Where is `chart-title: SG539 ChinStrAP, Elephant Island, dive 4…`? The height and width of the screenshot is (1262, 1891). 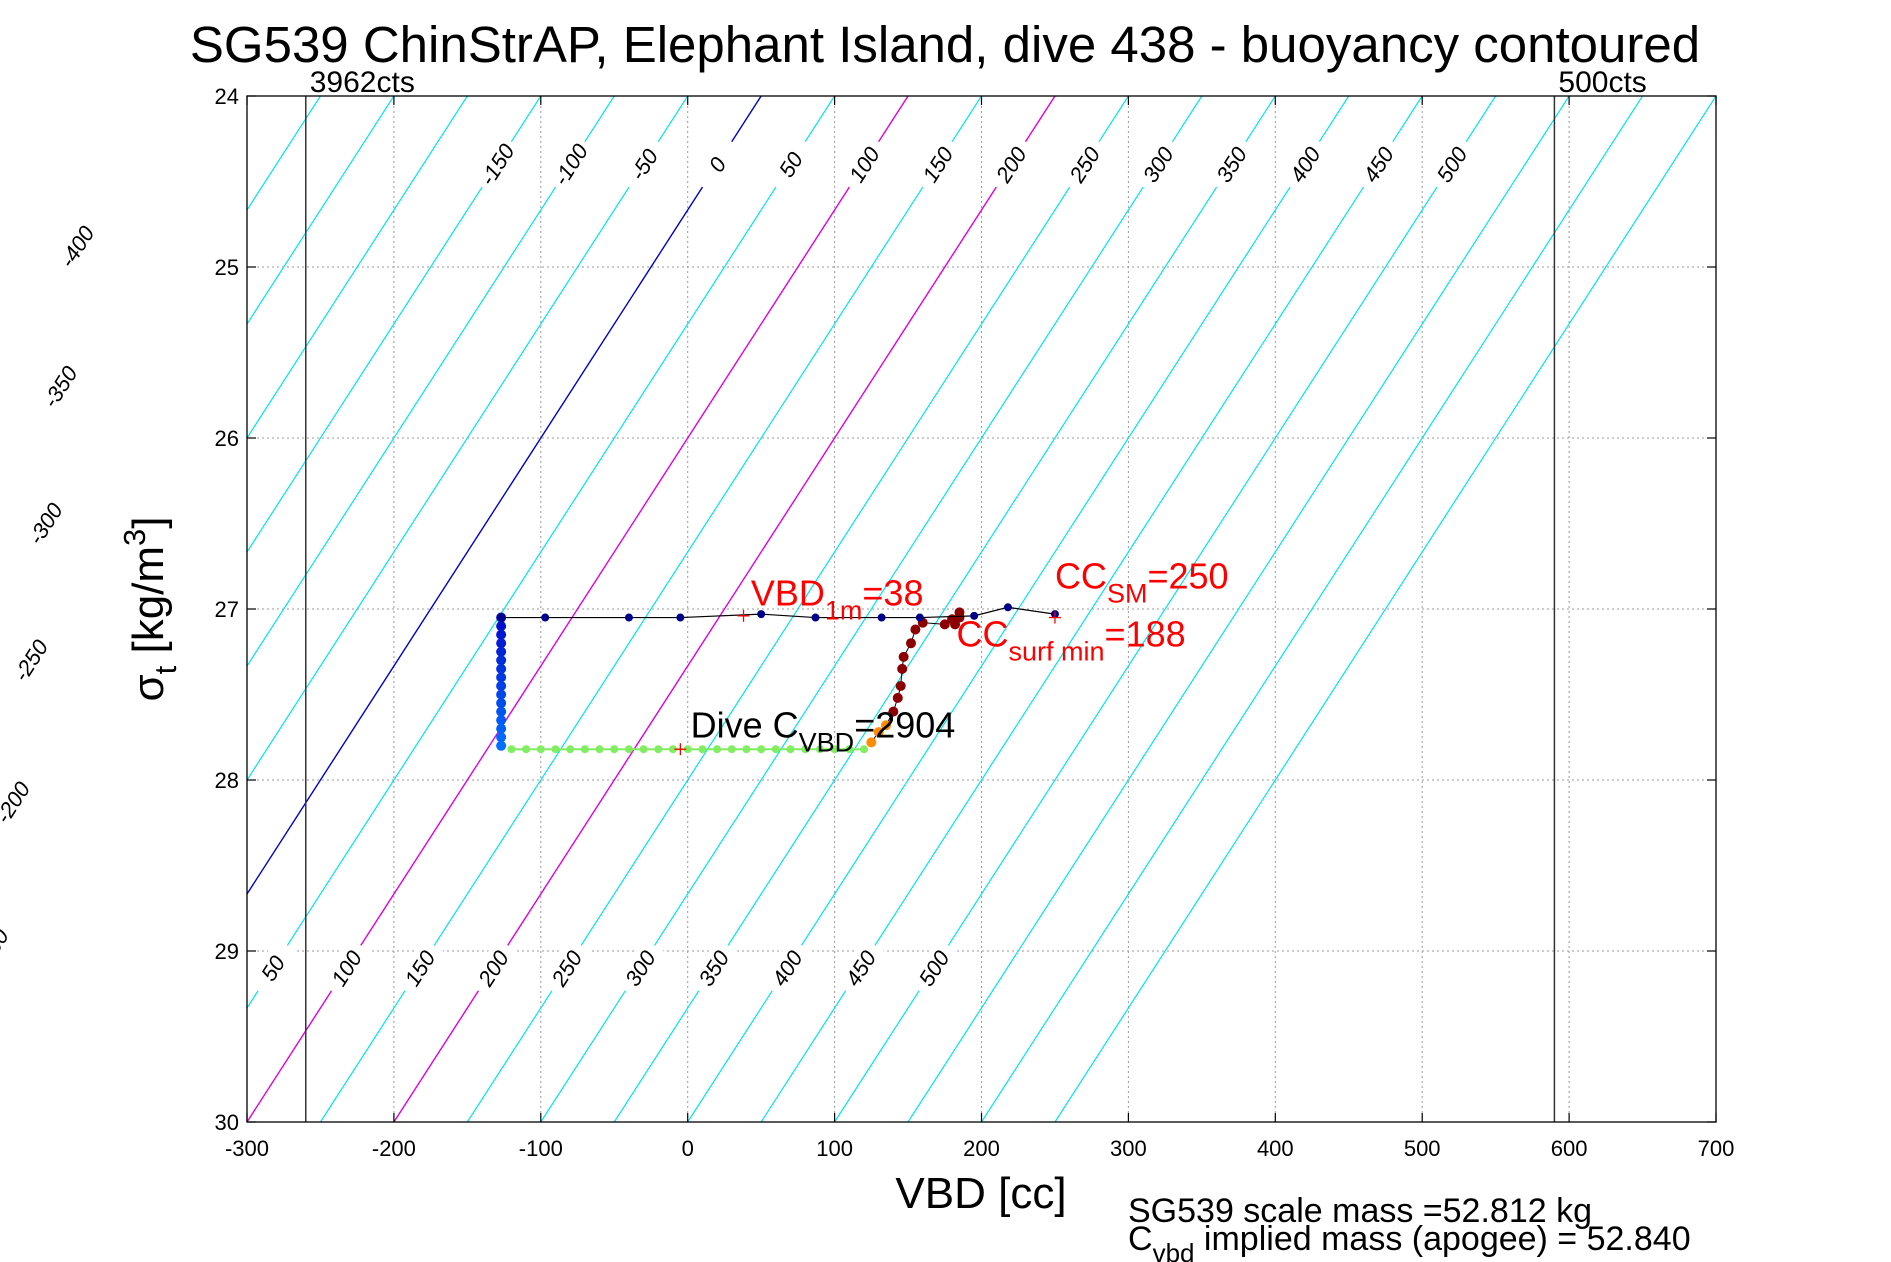 chart-title: SG539 ChinStrAP, Elephant Island, dive 4… is located at coordinates (945, 44).